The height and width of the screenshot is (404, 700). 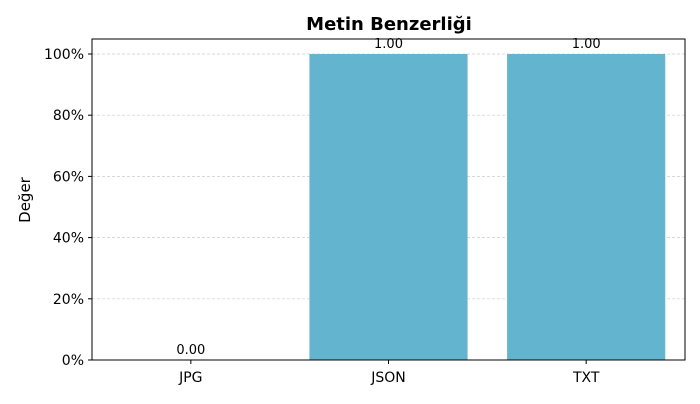 What do you see at coordinates (64, 55) in the screenshot?
I see `y-tick-label: 100%` at bounding box center [64, 55].